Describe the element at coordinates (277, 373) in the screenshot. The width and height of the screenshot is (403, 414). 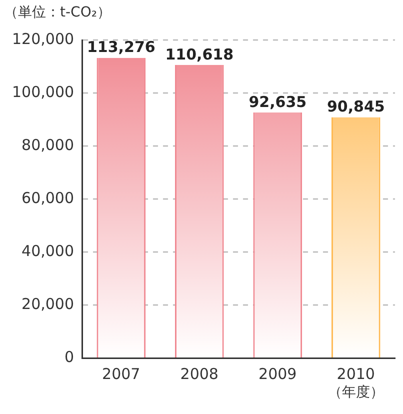
I see `x-tick-label: 2009` at that location.